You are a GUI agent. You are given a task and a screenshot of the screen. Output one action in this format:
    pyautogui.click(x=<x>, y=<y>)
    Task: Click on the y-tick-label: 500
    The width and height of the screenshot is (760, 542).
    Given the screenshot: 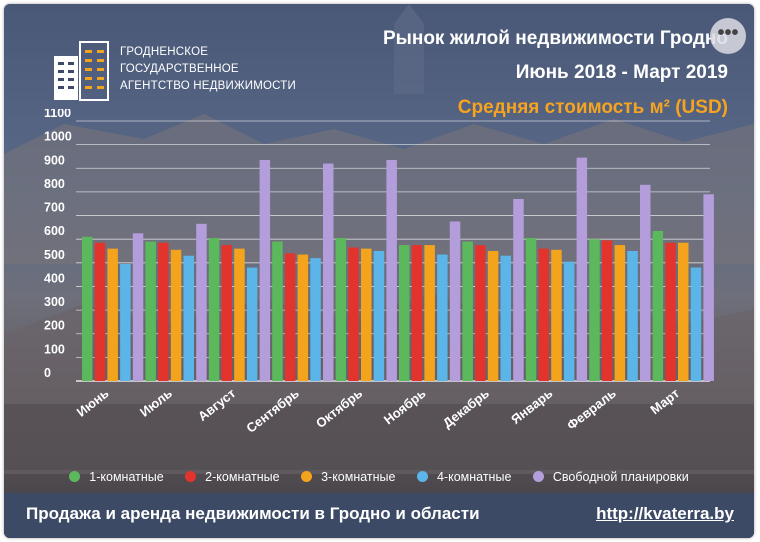 What is the action you would take?
    pyautogui.click(x=54, y=255)
    